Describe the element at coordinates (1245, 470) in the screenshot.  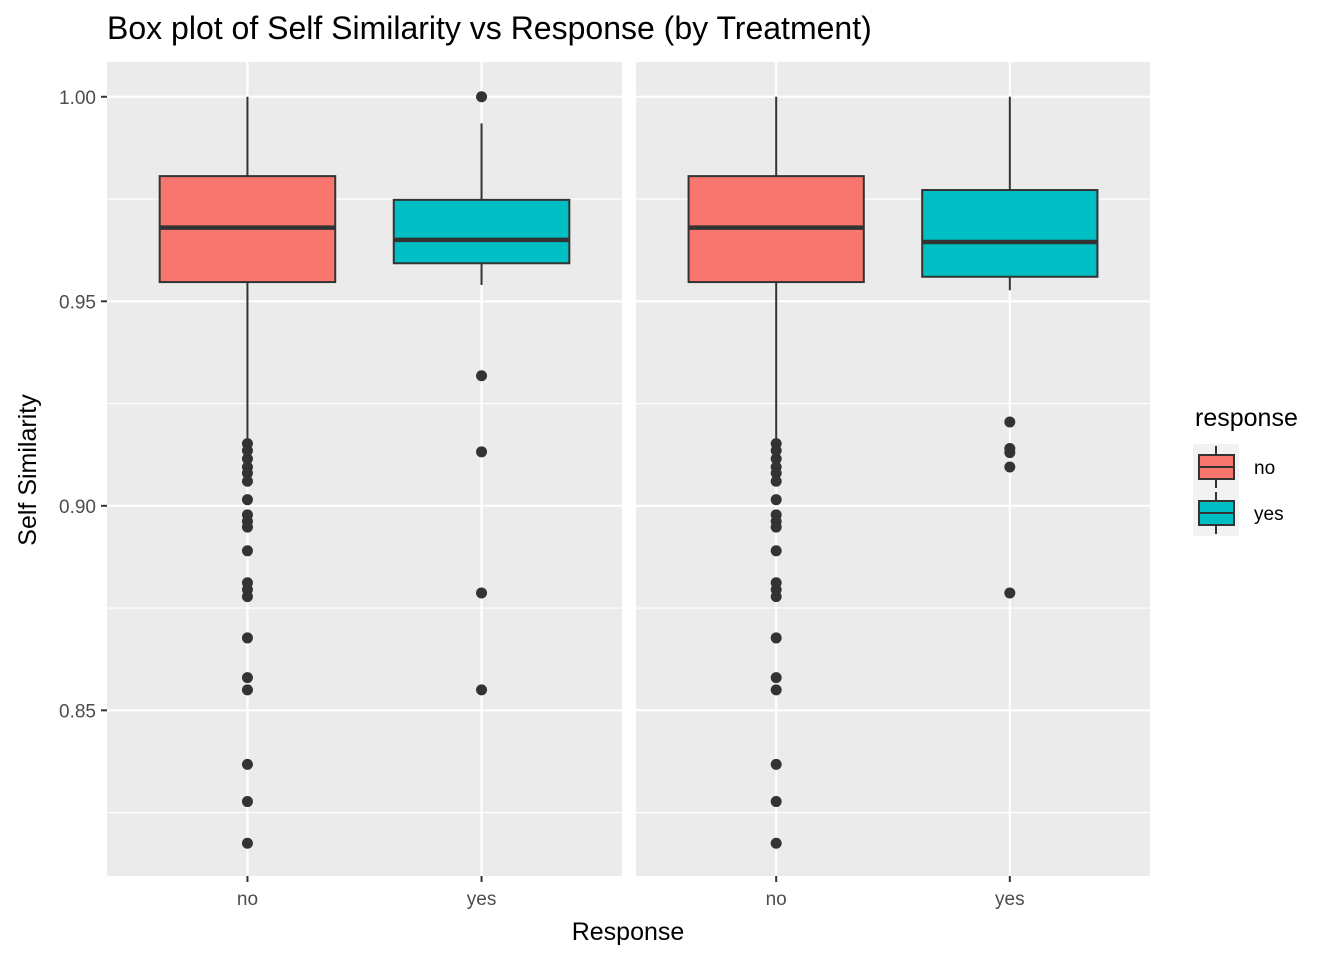
I see `legend: response no yes` at that location.